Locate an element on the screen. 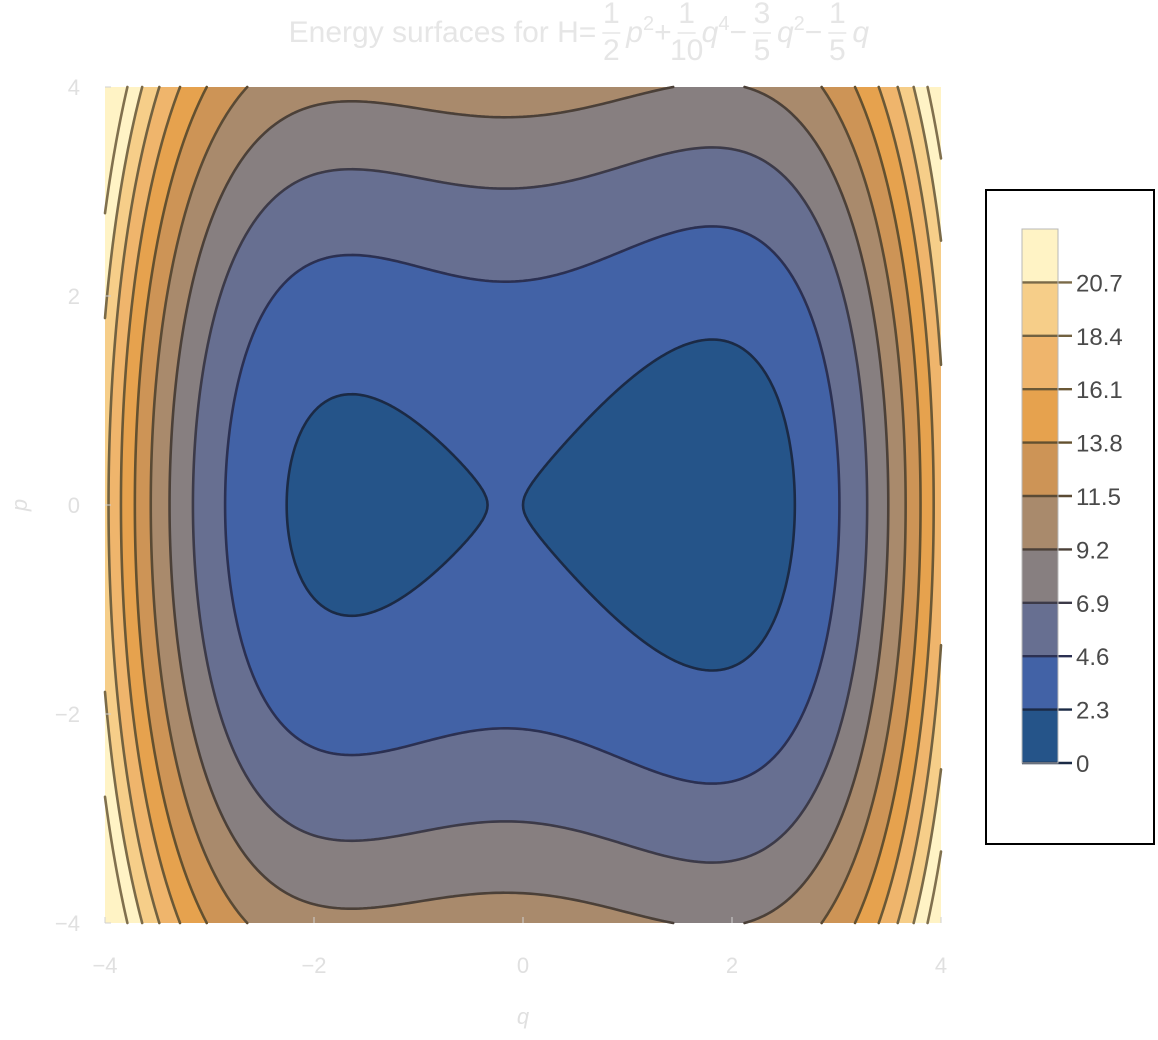 The height and width of the screenshot is (1040, 1158). title-fraction-denominator: 10 is located at coordinates (686, 50).